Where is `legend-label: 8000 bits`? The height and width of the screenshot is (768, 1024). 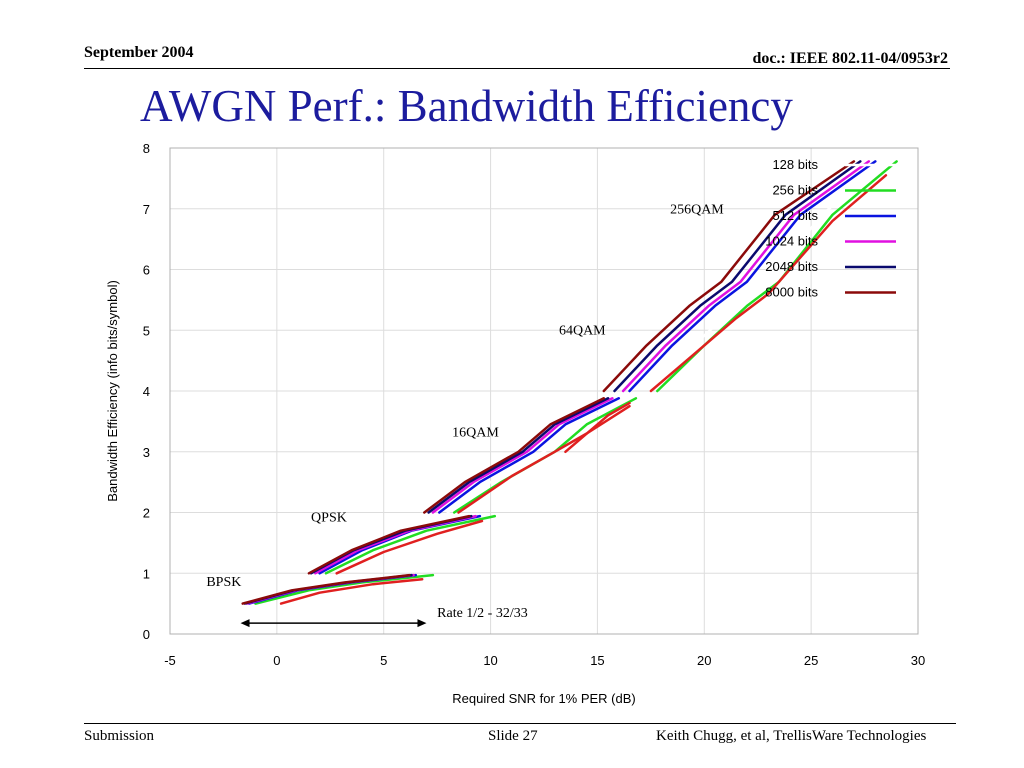 legend-label: 8000 bits is located at coordinates (791, 292).